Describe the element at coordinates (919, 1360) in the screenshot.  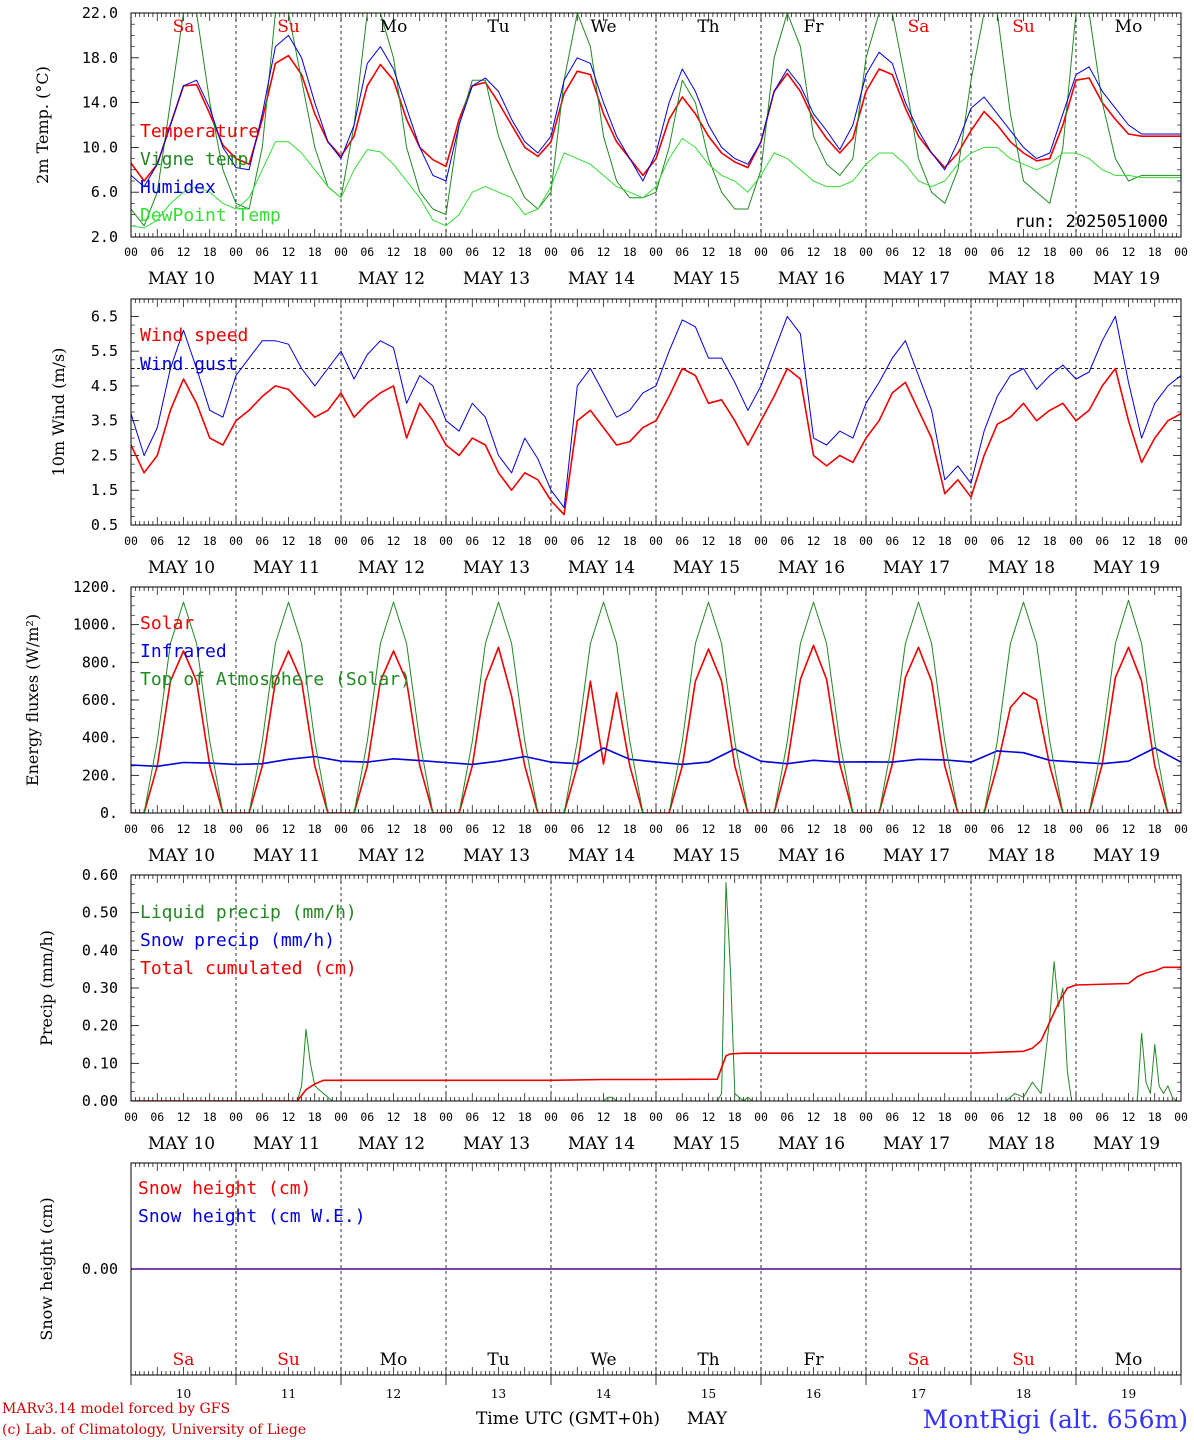
I see `weekday-label-bottom: Sa` at that location.